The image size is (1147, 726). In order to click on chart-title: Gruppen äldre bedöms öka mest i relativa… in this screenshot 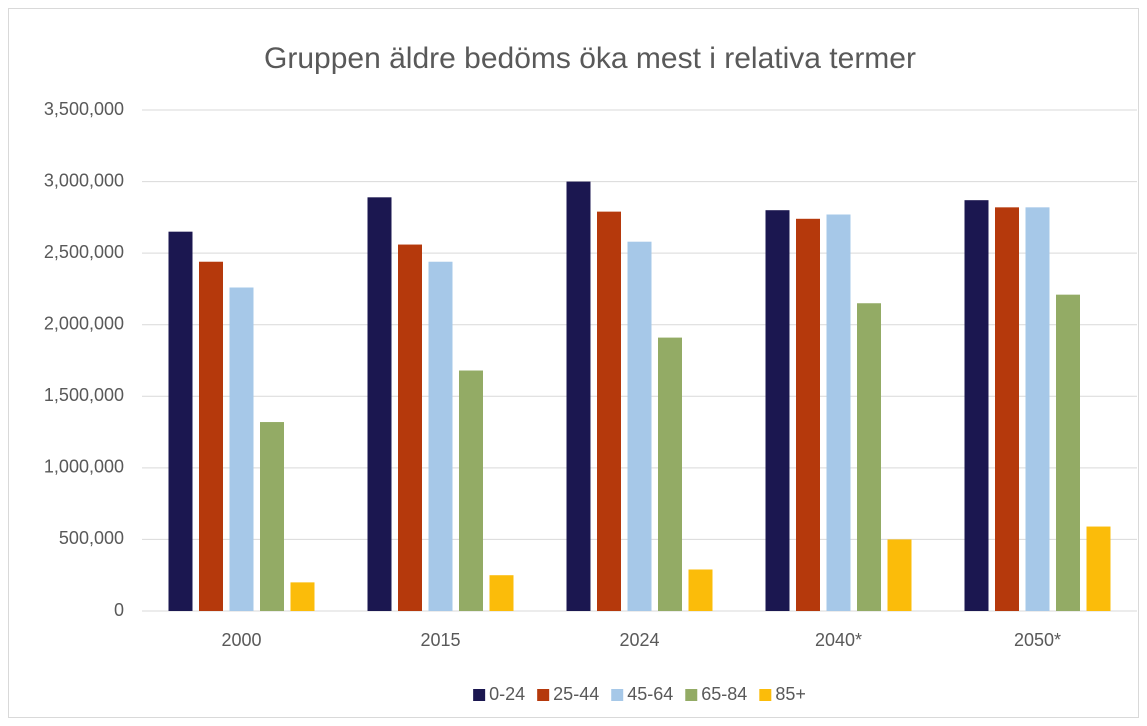, I will do `click(590, 58)`.